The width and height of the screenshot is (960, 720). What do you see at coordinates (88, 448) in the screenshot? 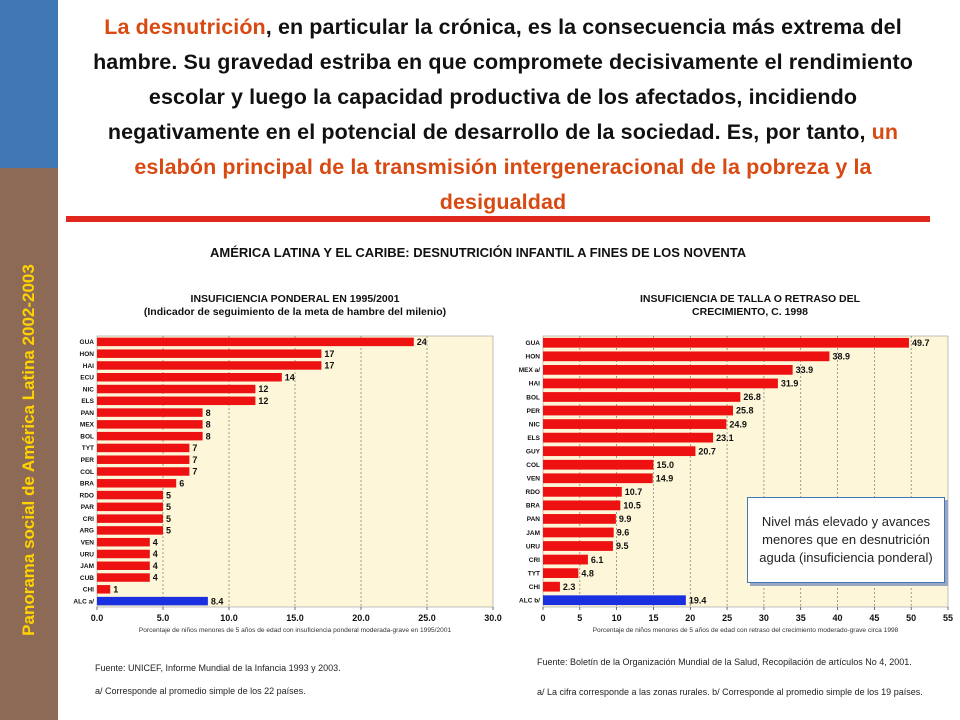
I see `category-label: TYT` at bounding box center [88, 448].